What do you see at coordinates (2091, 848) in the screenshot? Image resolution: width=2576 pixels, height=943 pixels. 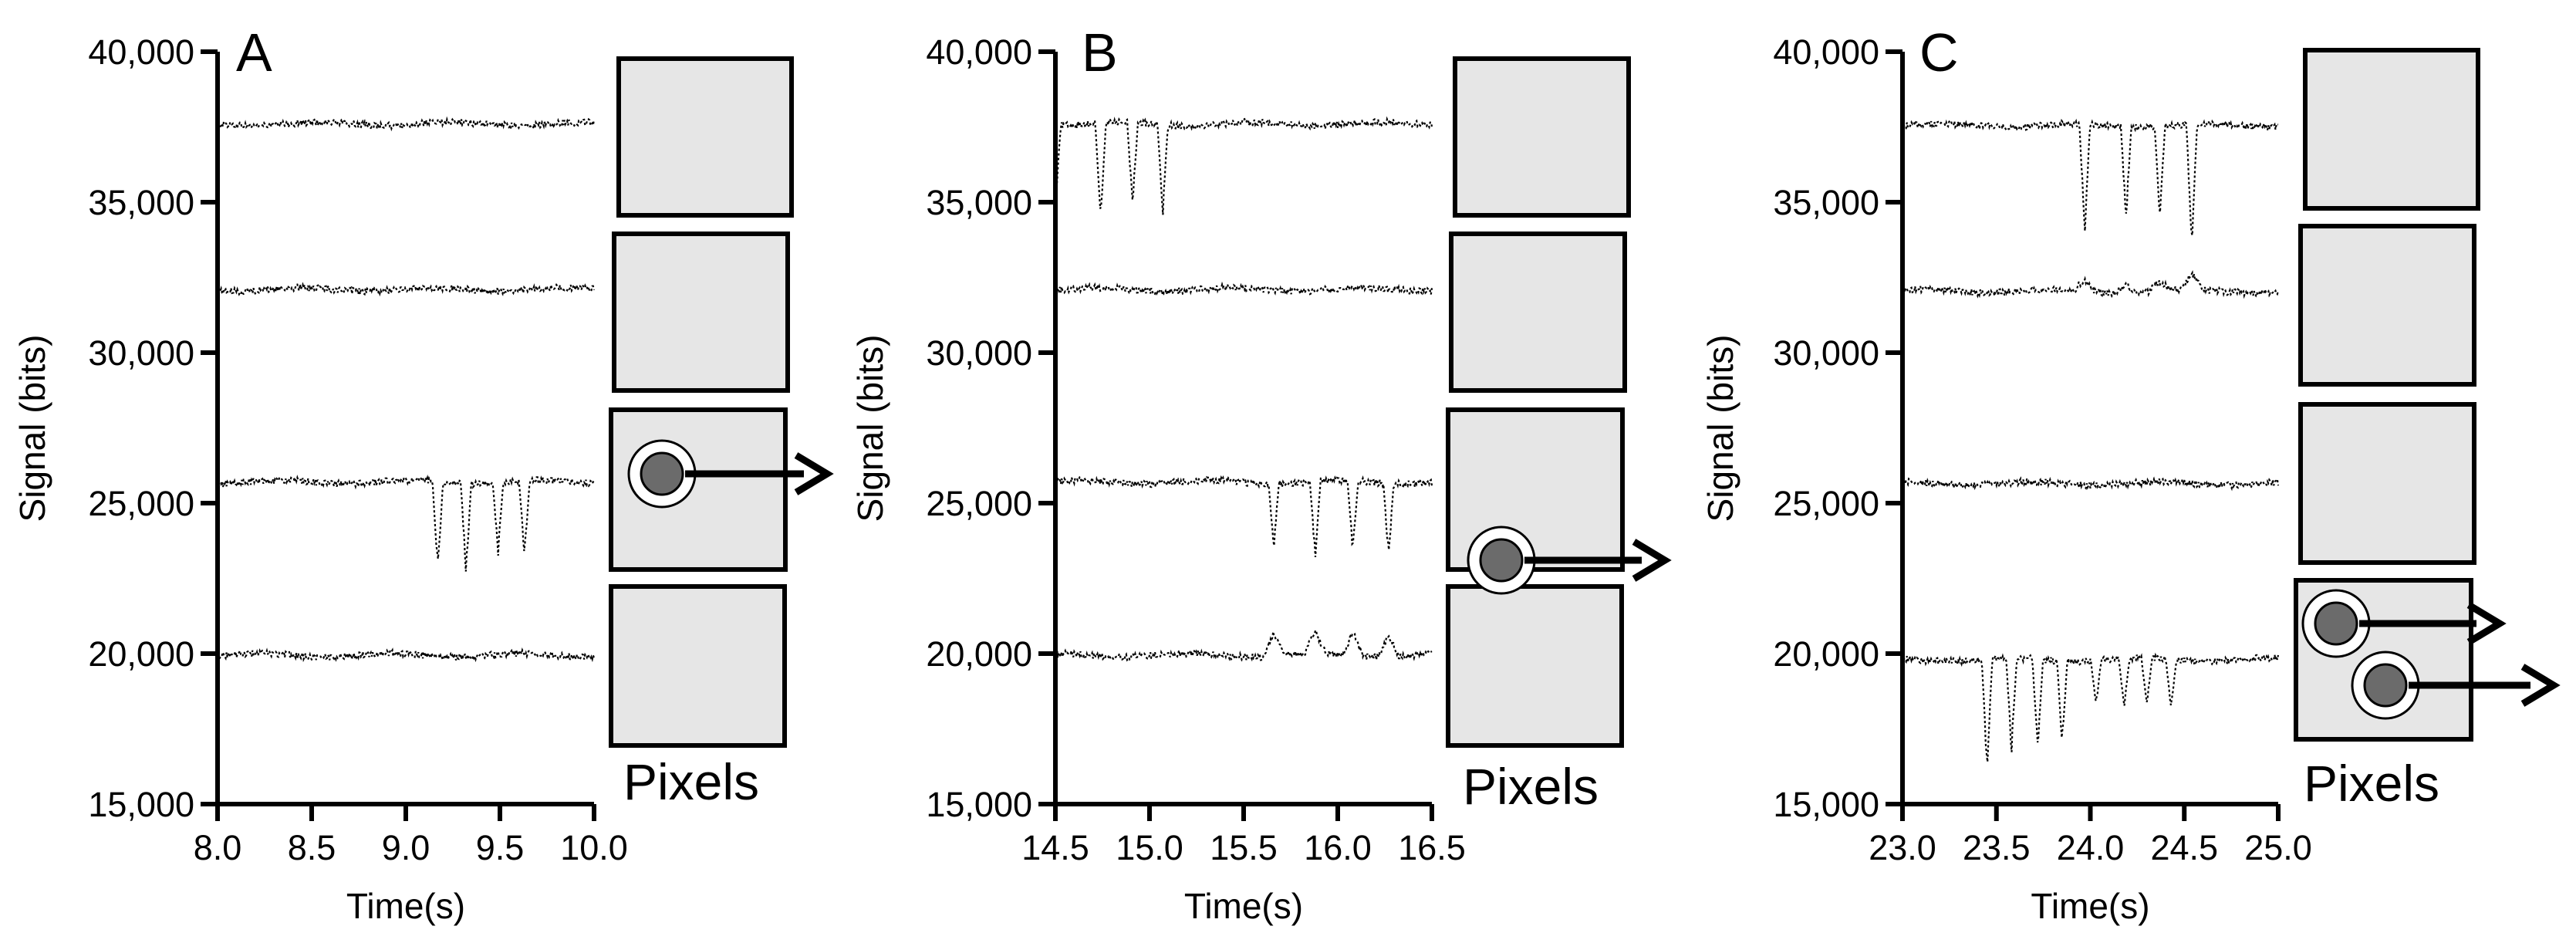 I see `x-tick-label: 24.0` at bounding box center [2091, 848].